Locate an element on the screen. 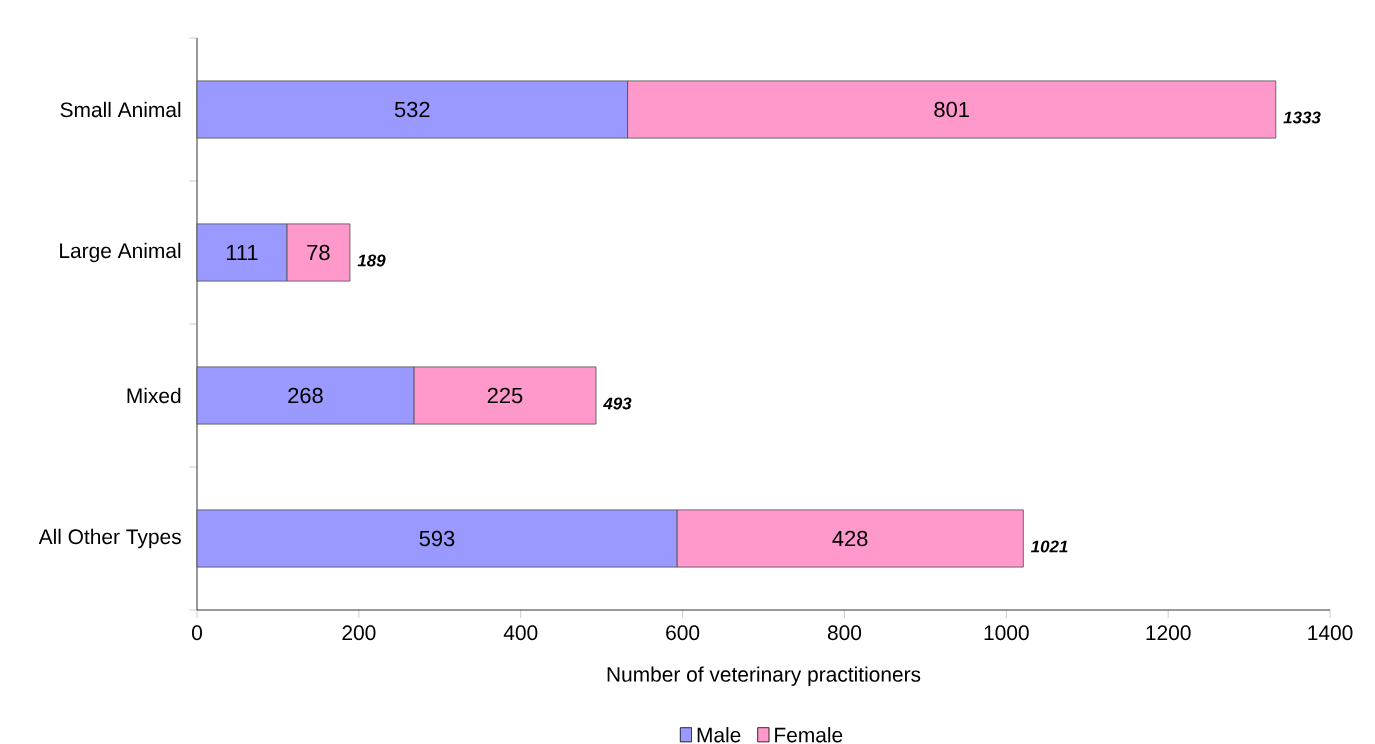 This screenshot has width=1375, height=744. x-tick-label: 0 is located at coordinates (197, 633).